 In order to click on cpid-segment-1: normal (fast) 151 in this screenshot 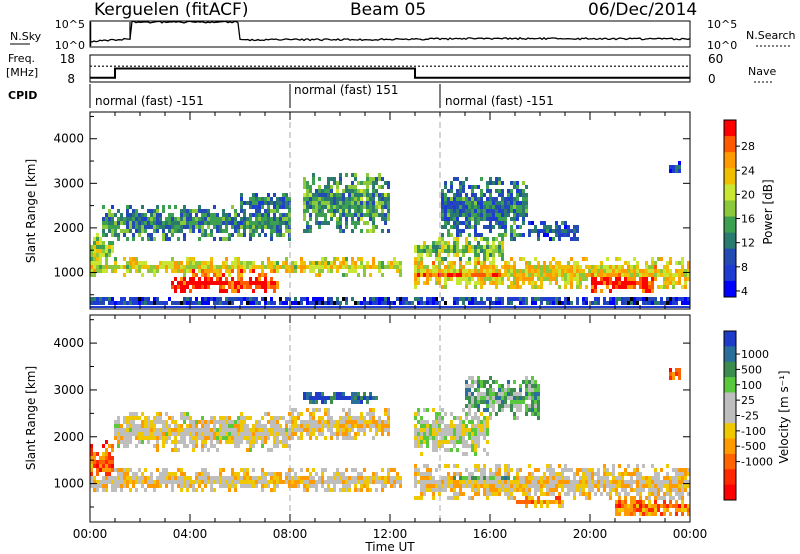, I will do `click(346, 90)`.